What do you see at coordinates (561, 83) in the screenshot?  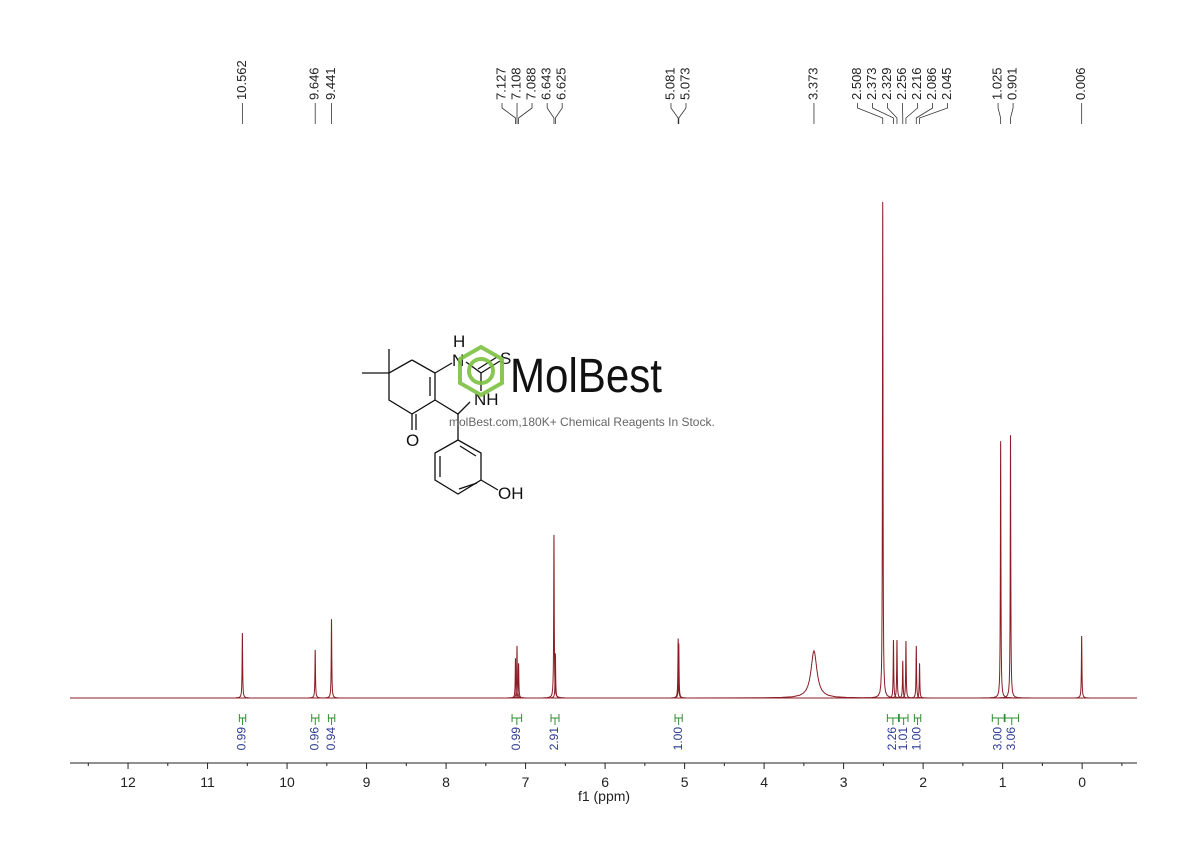 I see `peak-label: 6.625` at bounding box center [561, 83].